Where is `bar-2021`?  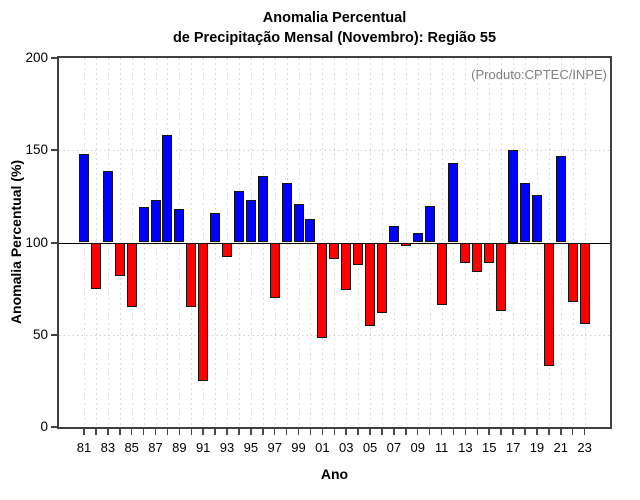 bar-2021 is located at coordinates (560, 199).